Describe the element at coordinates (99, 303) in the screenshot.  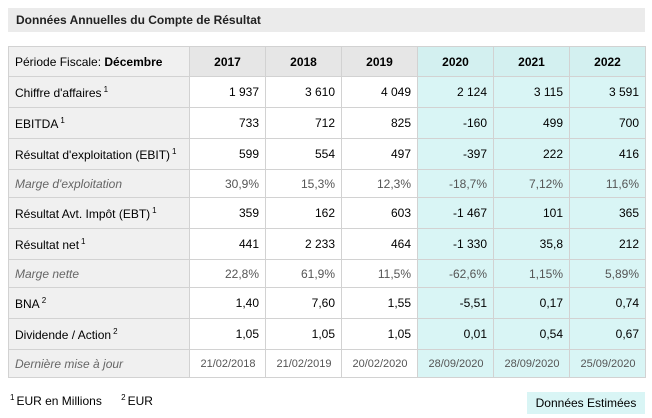
I see `row-label: BNA 2` at that location.